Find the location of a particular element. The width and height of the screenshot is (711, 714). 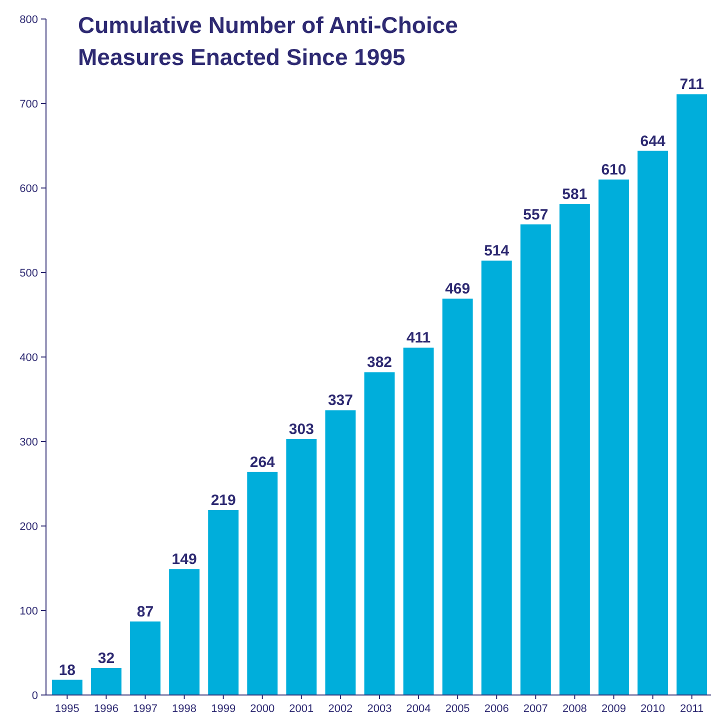

x-tick-label: 2001 is located at coordinates (301, 708).